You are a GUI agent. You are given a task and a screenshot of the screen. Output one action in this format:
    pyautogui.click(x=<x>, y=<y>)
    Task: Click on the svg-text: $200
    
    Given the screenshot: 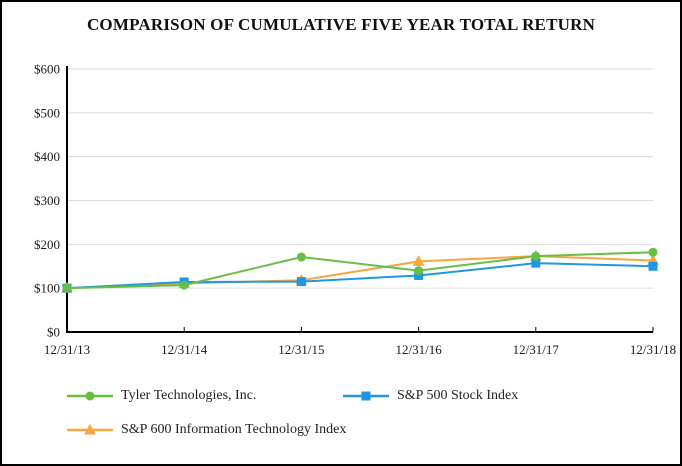 What is the action you would take?
    pyautogui.click(x=47, y=244)
    